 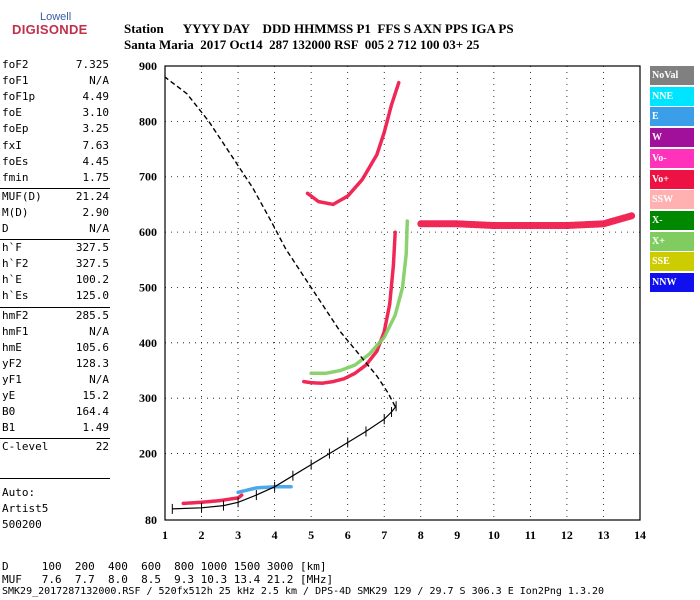 What do you see at coordinates (151, 520) in the screenshot?
I see `y-tick-label: 80` at bounding box center [151, 520].